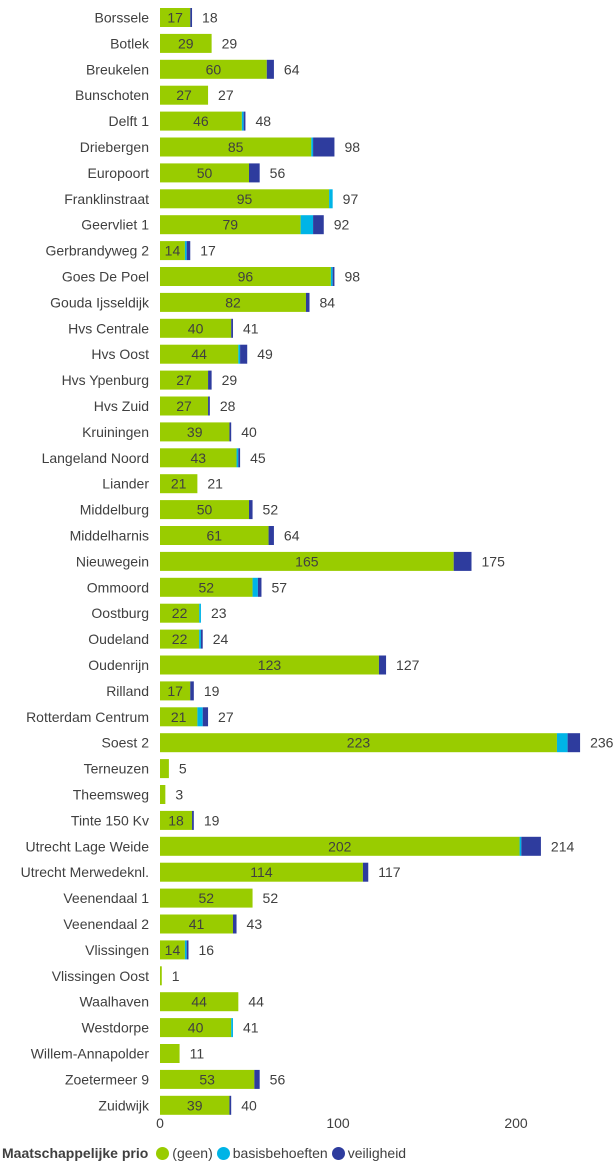  What do you see at coordinates (179, 795) in the screenshot?
I see `total-label: 3` at bounding box center [179, 795].